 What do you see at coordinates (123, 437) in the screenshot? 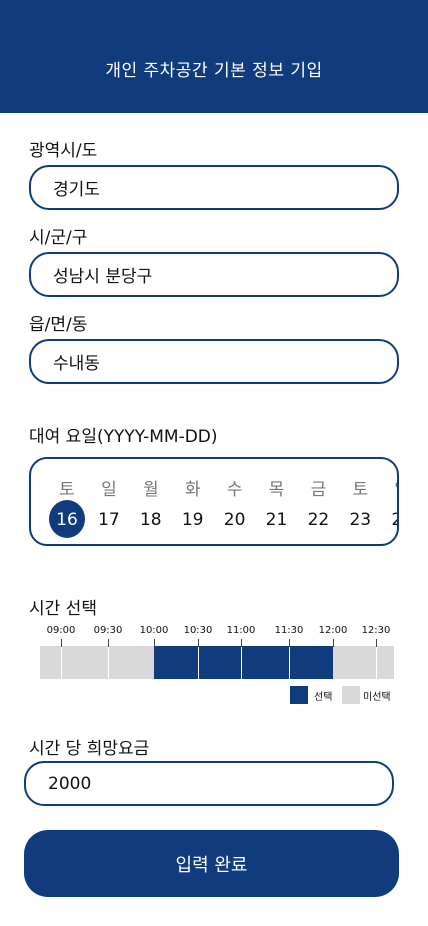
I see `date-label: 대여 요일(YYYY-MM-DD)` at bounding box center [123, 437].